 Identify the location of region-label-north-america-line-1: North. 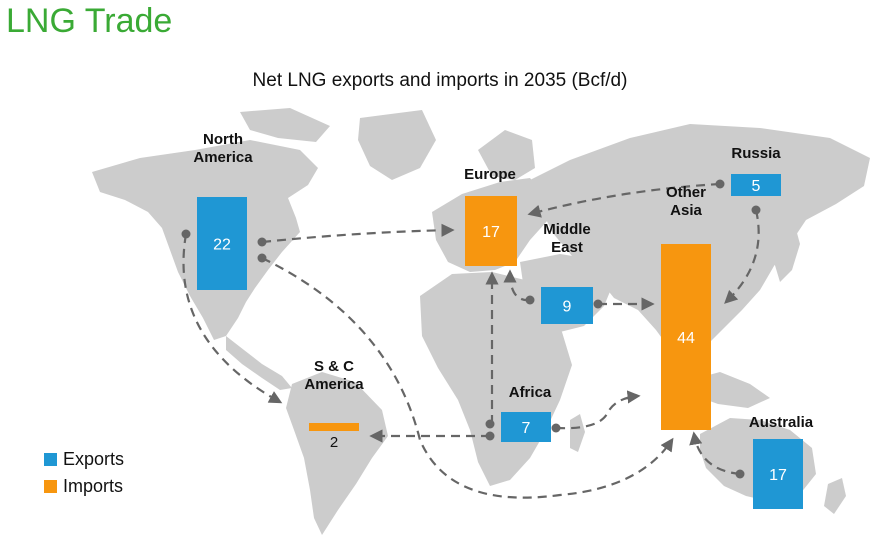
(223, 139).